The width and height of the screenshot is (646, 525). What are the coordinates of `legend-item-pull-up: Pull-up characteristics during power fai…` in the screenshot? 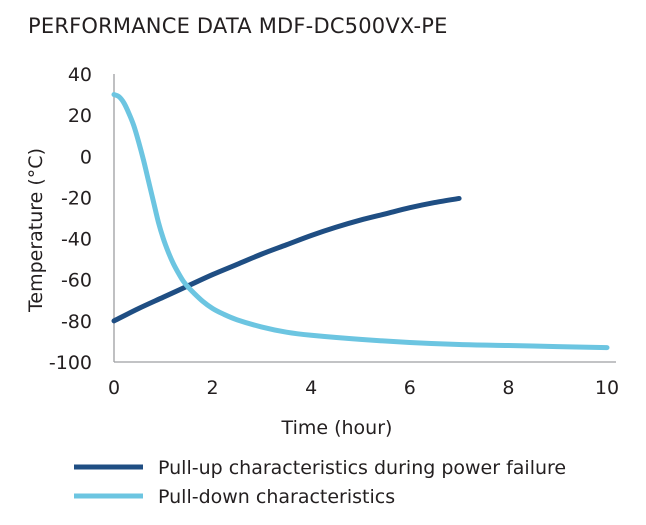 It's located at (320, 468).